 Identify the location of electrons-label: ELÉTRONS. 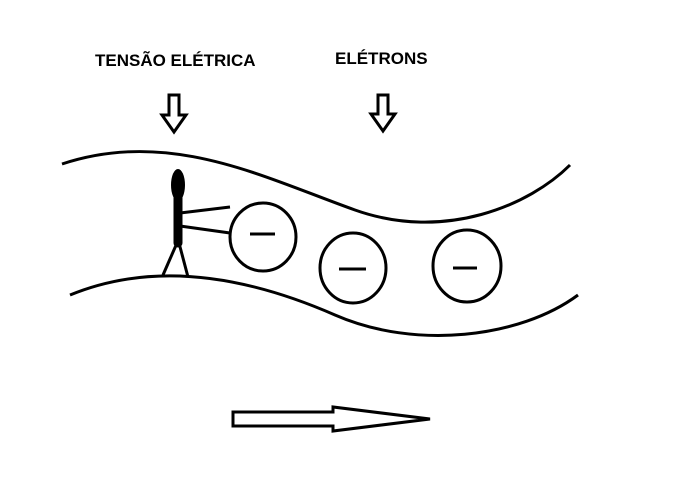
(381, 58).